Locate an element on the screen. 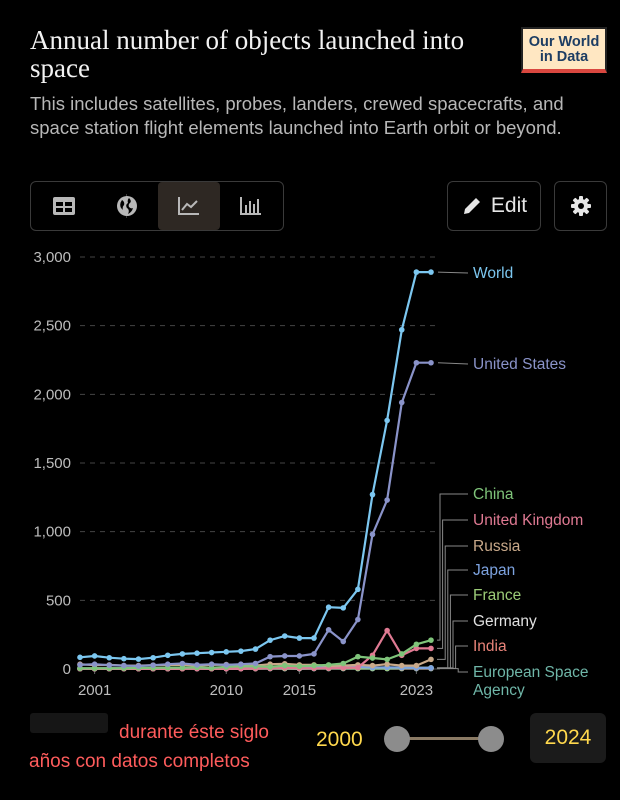 This screenshot has width=620, height=800. x-tick-label: 2015 is located at coordinates (299, 690).